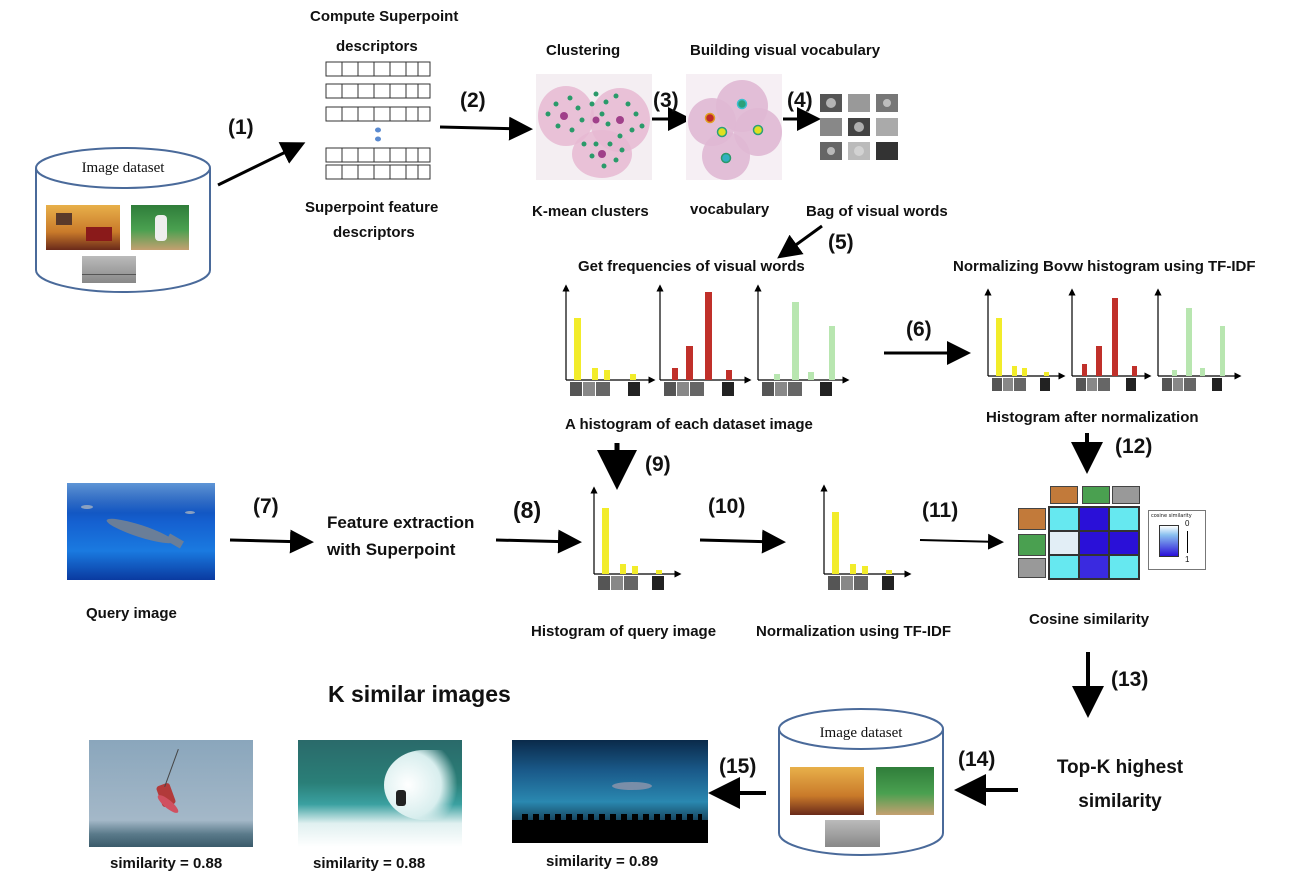 This screenshot has height=880, width=1303. Describe the element at coordinates (800, 100) in the screenshot. I see `step-4: (4)` at that location.